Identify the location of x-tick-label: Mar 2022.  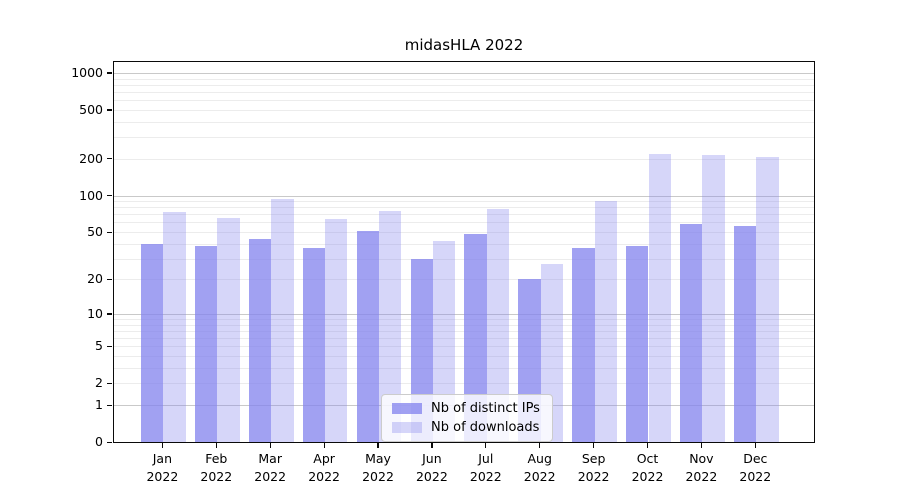
(270, 467).